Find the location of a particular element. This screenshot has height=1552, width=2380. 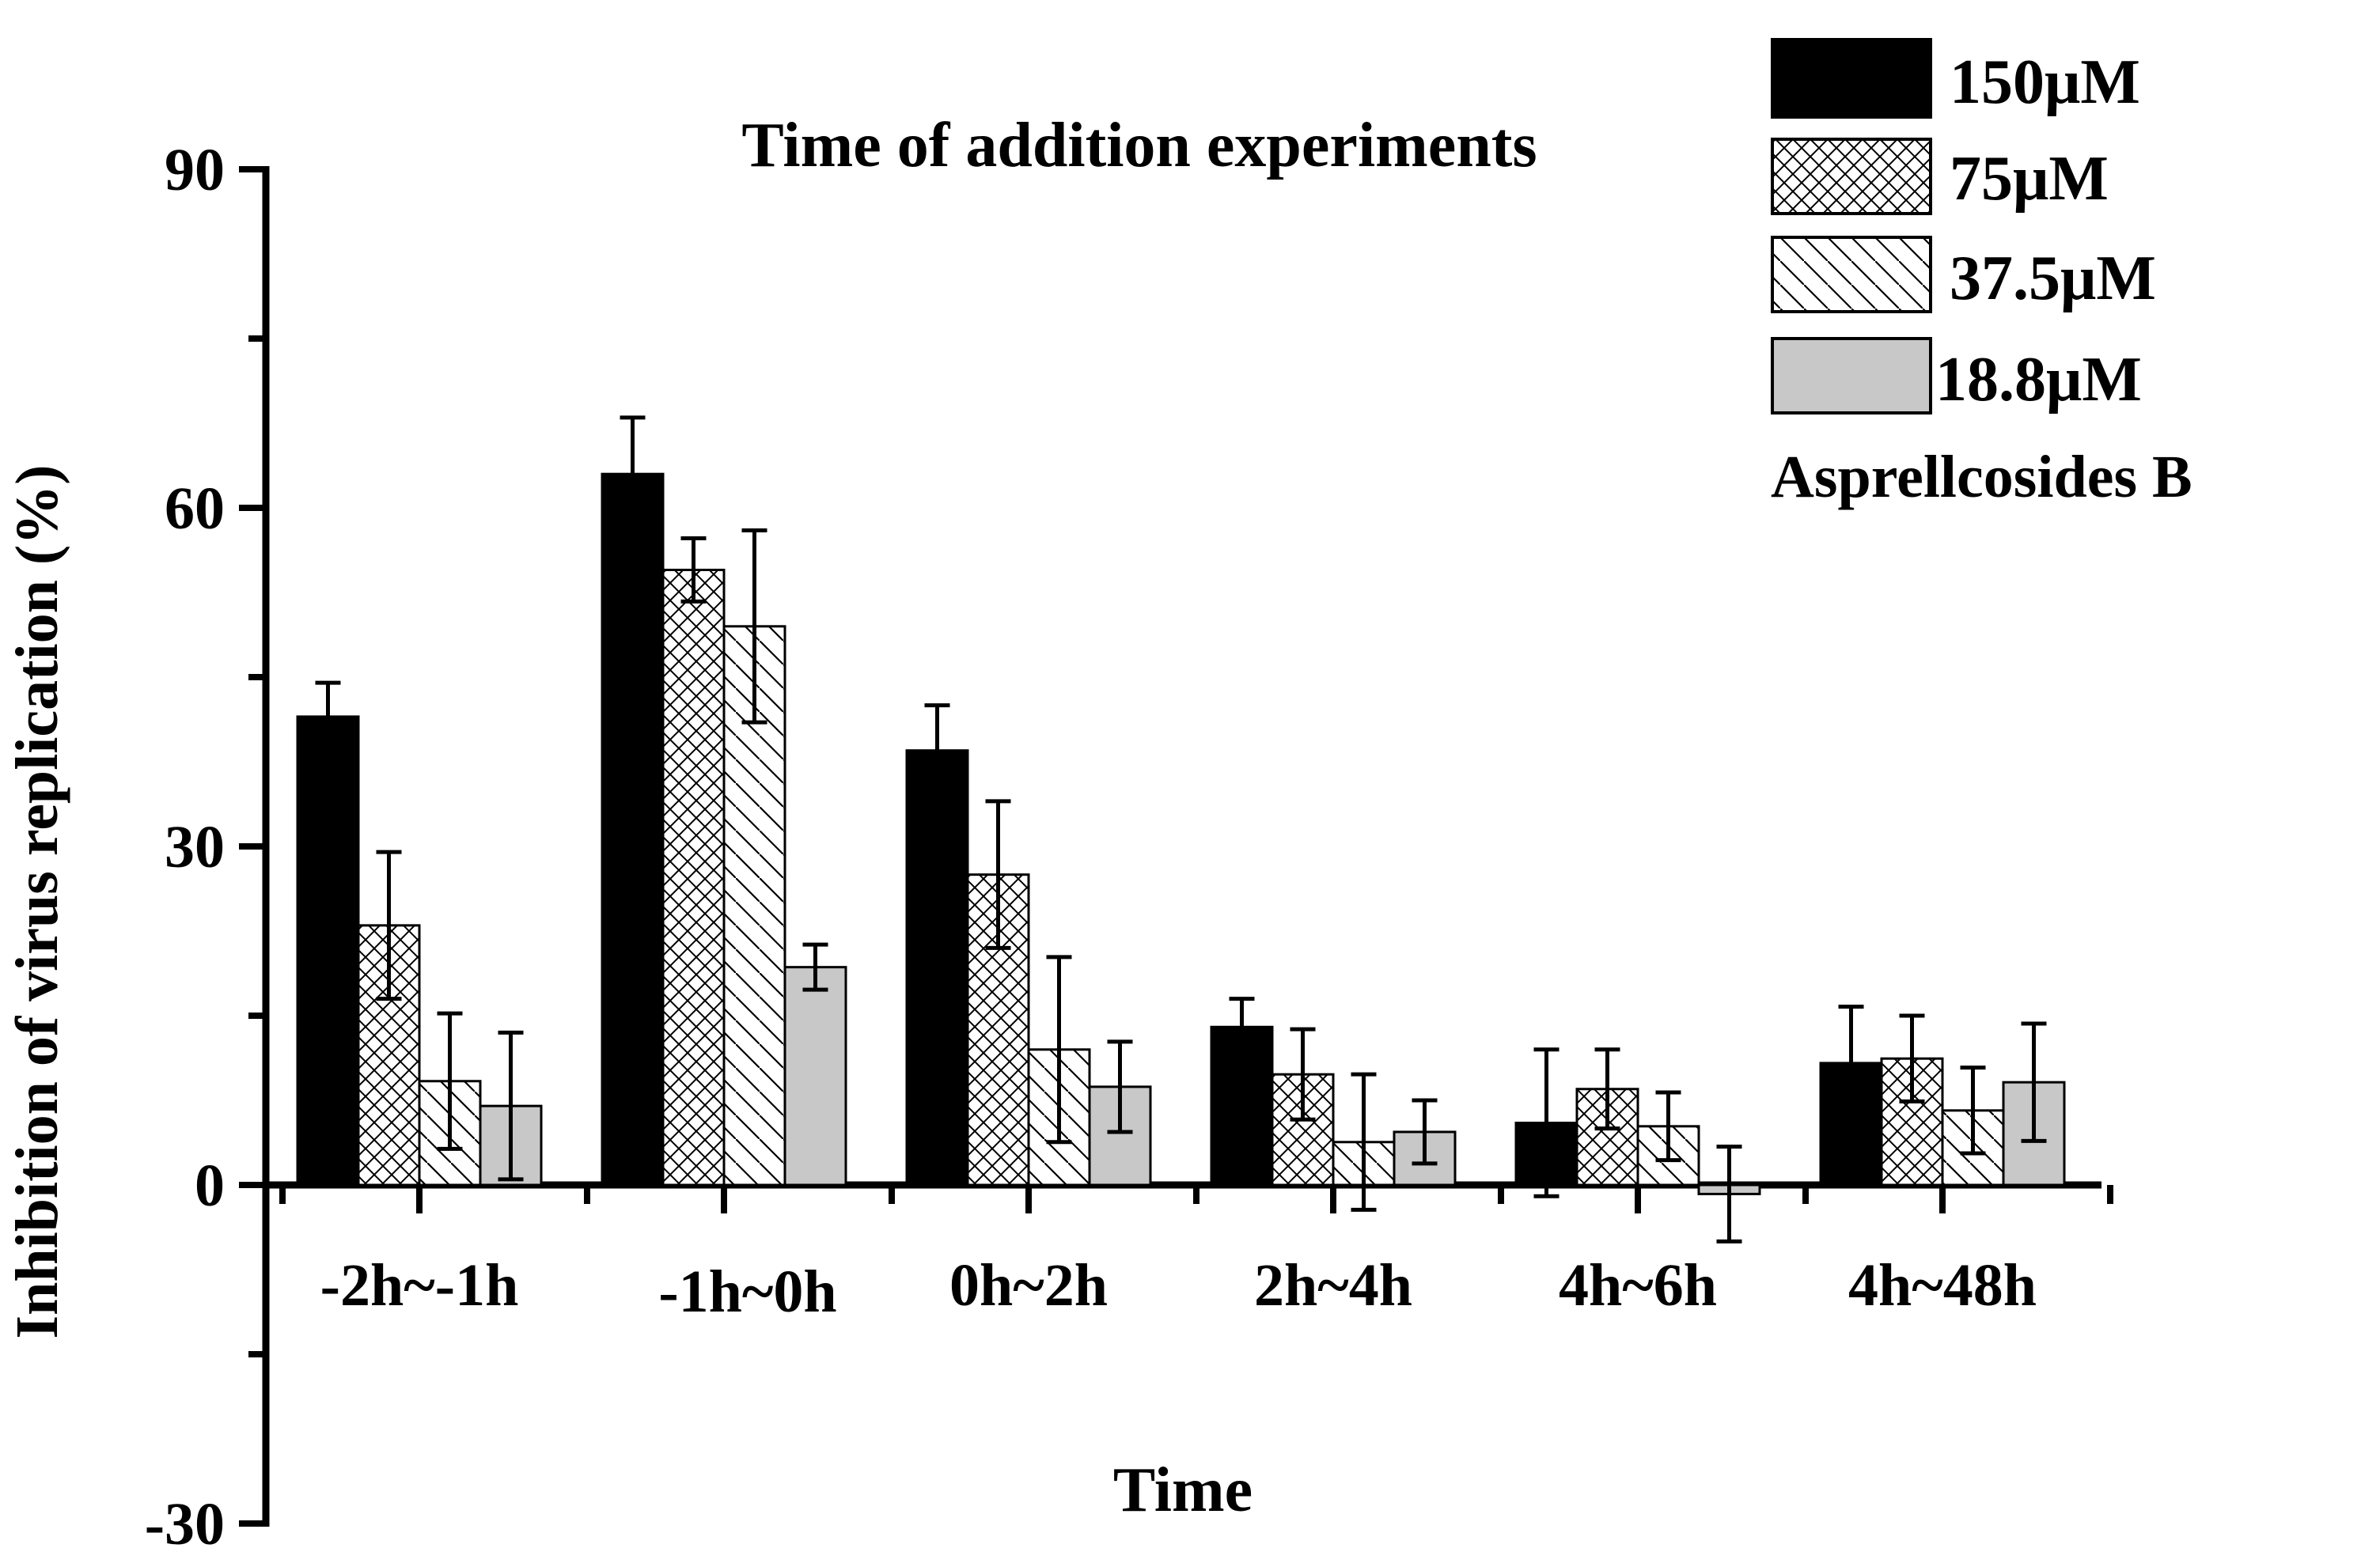

x-tick-label: -2h~-1h is located at coordinates (419, 1285).